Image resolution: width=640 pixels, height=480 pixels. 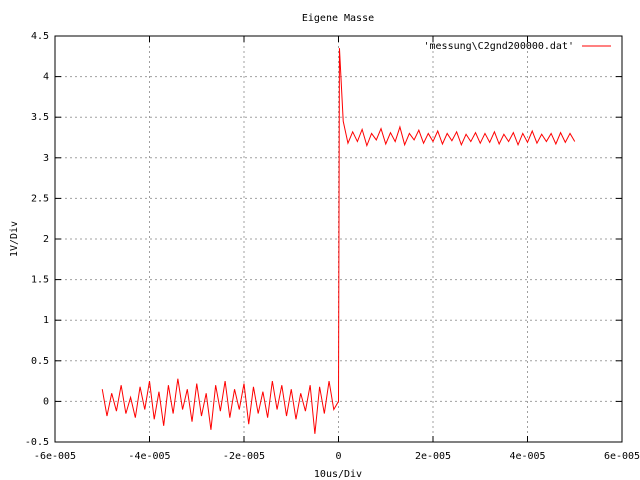 I want to click on x-tick-label: -6e-005, so click(x=55, y=456).